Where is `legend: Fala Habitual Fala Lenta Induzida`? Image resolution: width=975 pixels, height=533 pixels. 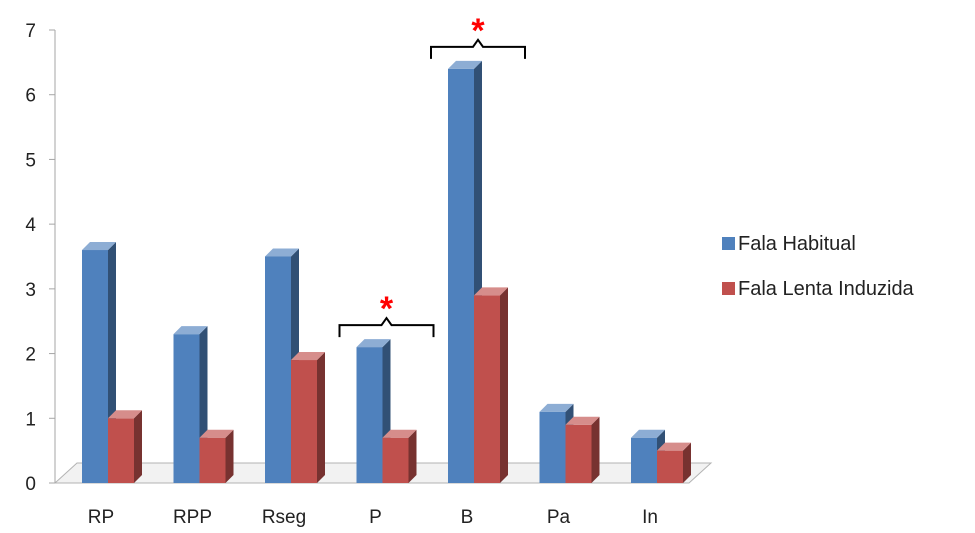
legend: Fala Habitual Fala Lenta Induzida is located at coordinates (818, 266).